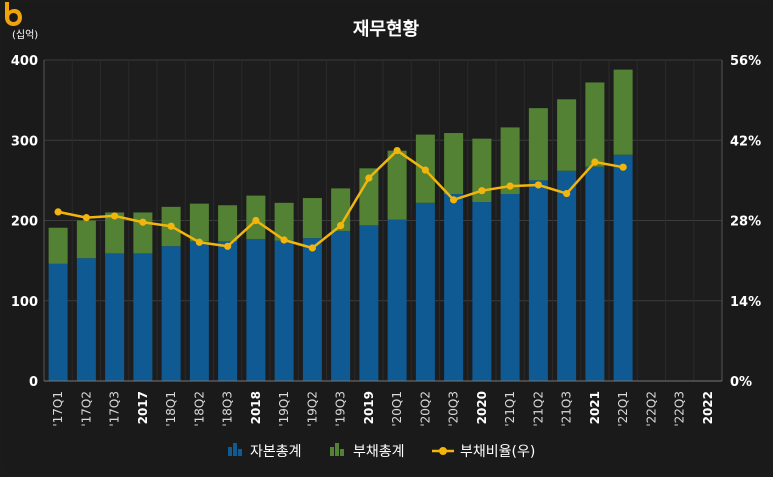 The height and width of the screenshot is (477, 773). What do you see at coordinates (367, 451) in the screenshot?
I see `legend-item-liabilities: 부채총계` at bounding box center [367, 451].